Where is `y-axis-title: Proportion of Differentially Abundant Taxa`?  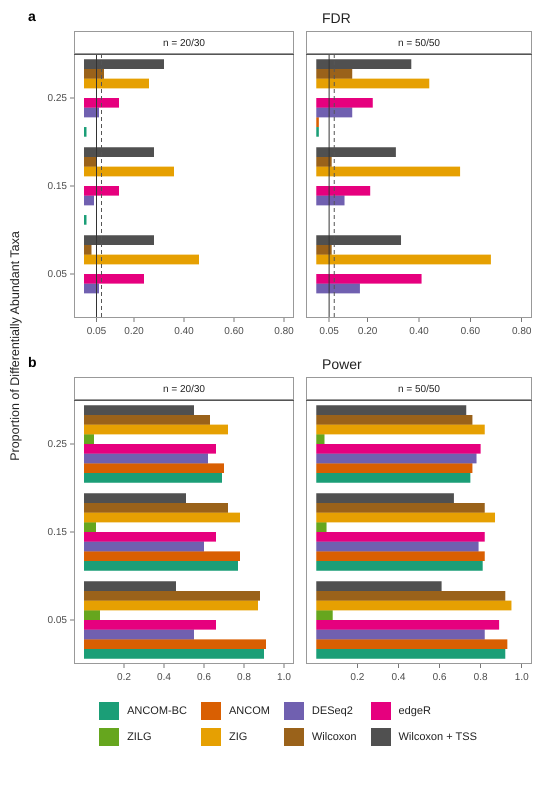 y-axis-title: Proportion of Differentially Abundant Taxa is located at coordinates (15, 346).